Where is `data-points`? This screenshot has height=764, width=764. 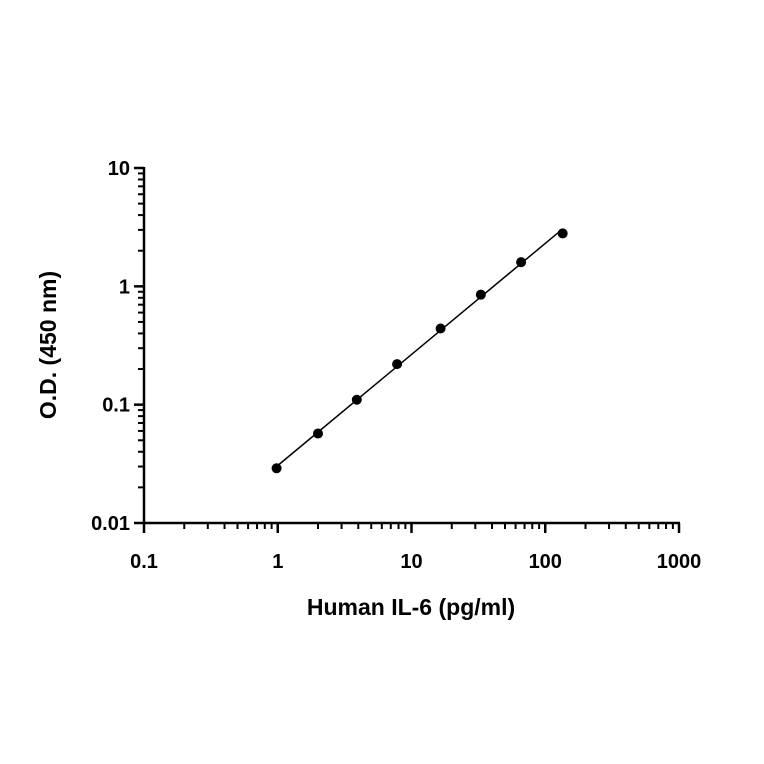 data-points is located at coordinates (419, 351).